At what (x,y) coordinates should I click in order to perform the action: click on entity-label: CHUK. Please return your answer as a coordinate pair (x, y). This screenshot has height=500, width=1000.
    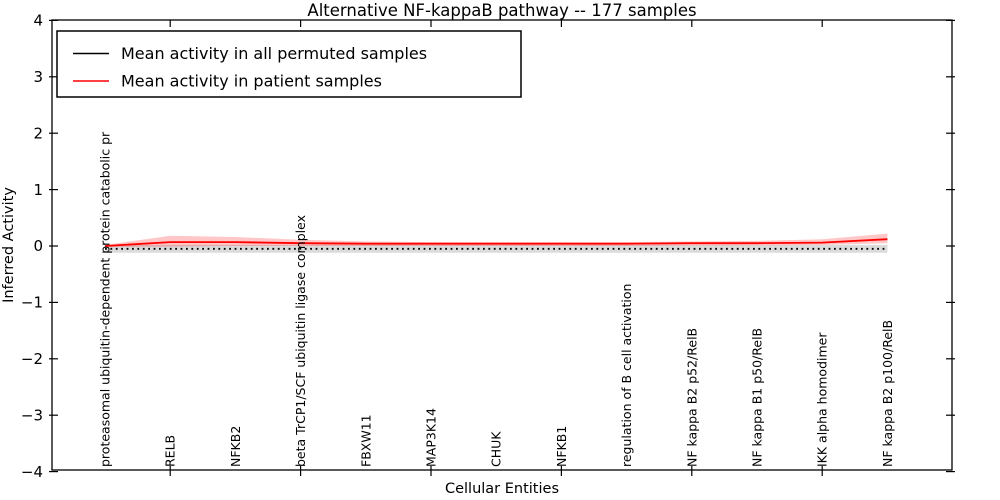
    Looking at the image, I should click on (496, 449).